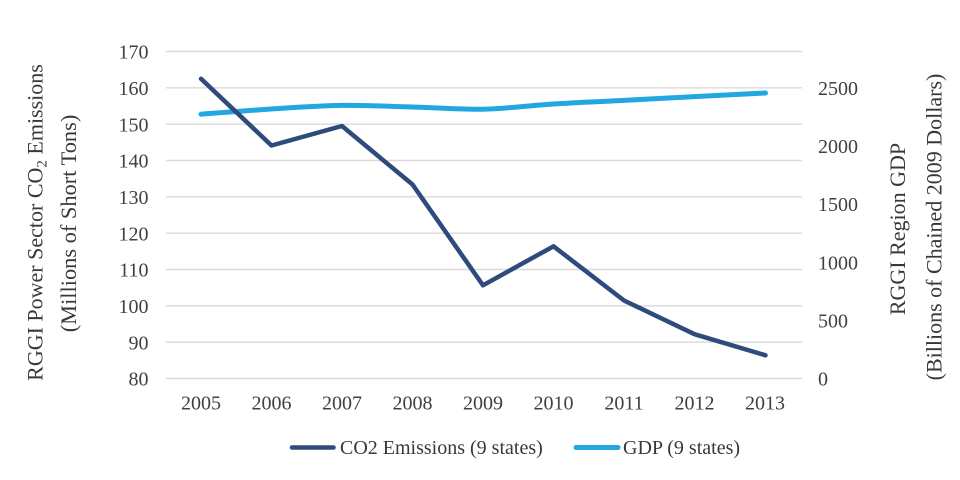 This screenshot has height=480, width=960. What do you see at coordinates (554, 404) in the screenshot?
I see `svg-text: 2010` at bounding box center [554, 404].